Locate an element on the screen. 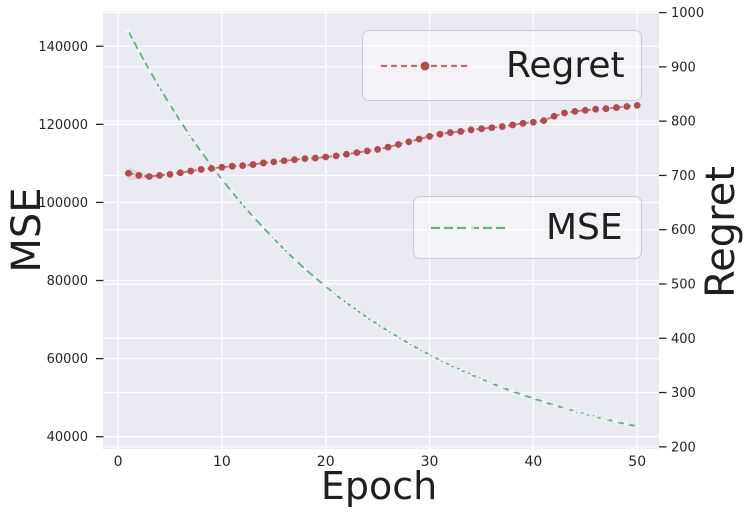  svg-text: 30 is located at coordinates (430, 462).